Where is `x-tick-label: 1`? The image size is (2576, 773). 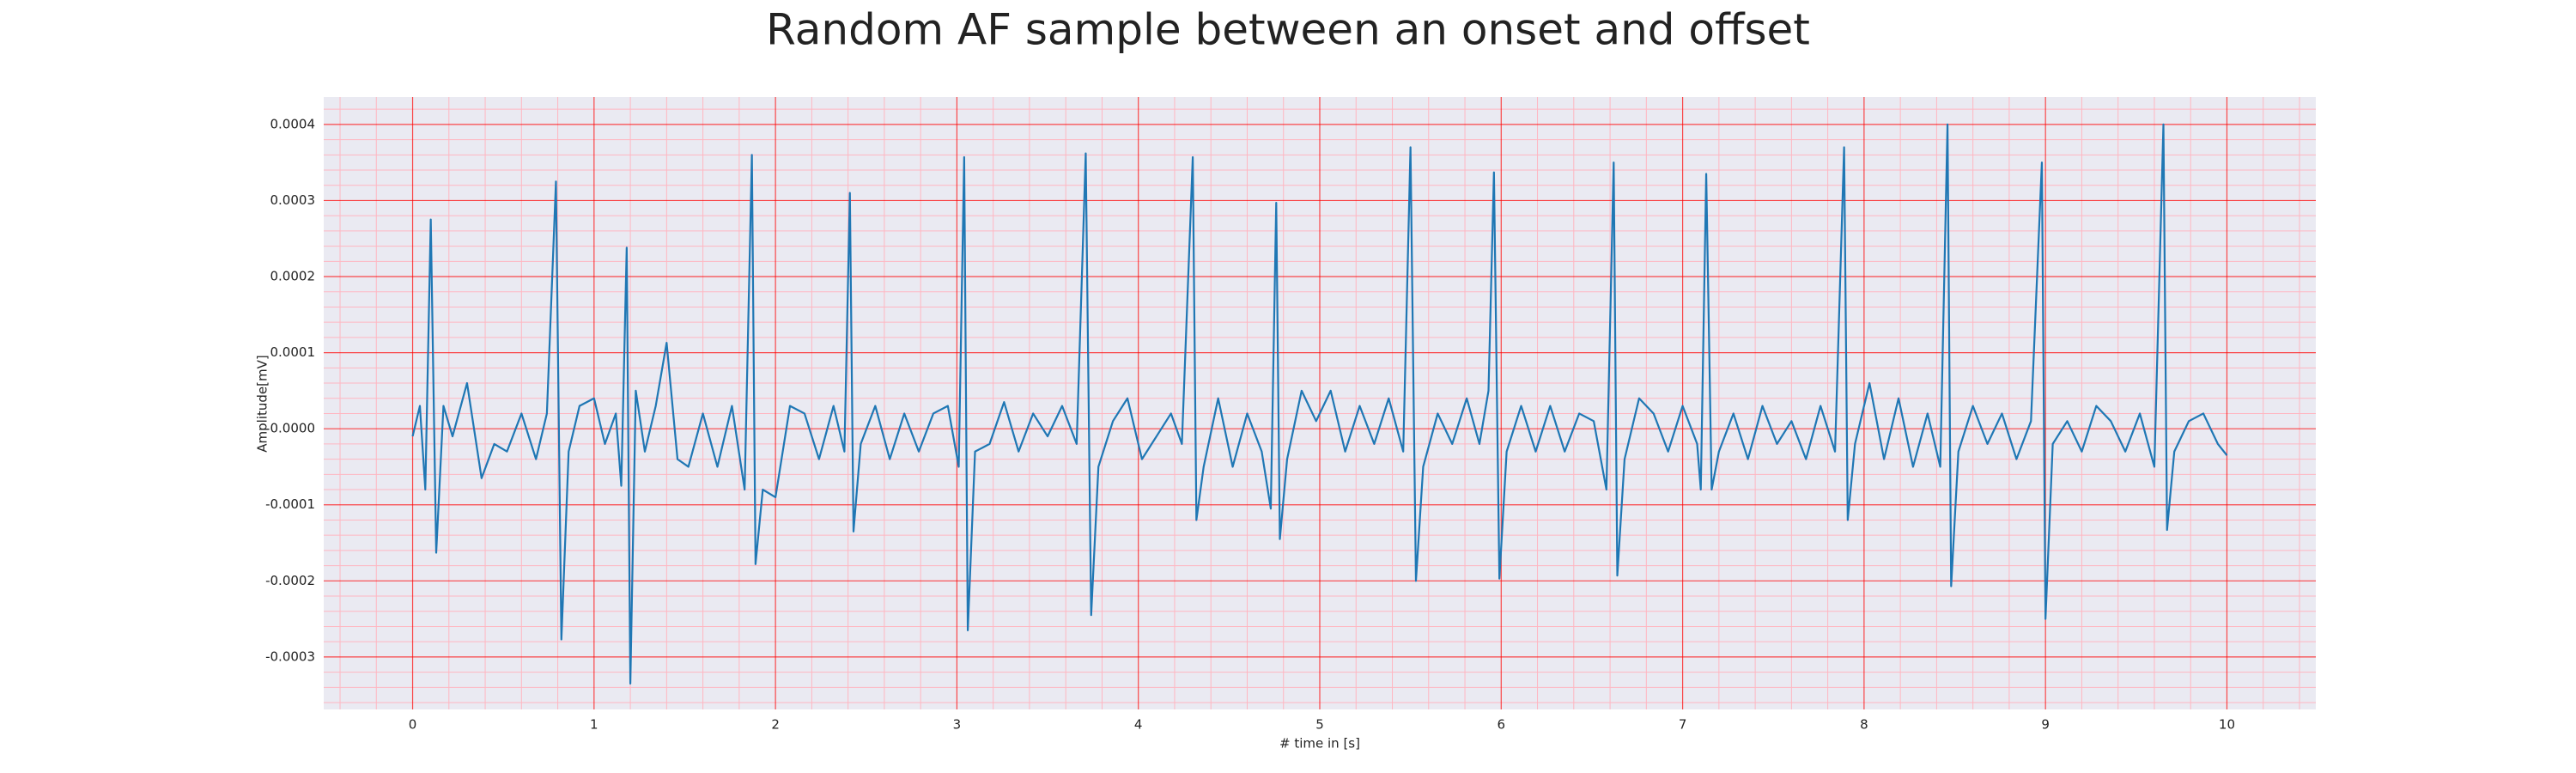
x-tick-label: 1 is located at coordinates (594, 725).